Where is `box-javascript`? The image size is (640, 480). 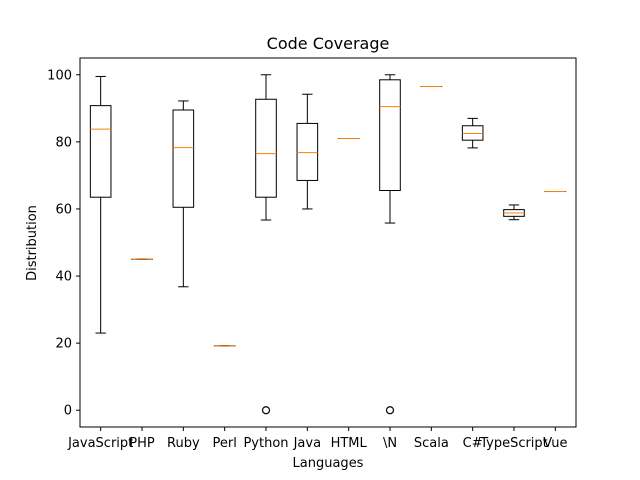
box-javascript is located at coordinates (100, 204).